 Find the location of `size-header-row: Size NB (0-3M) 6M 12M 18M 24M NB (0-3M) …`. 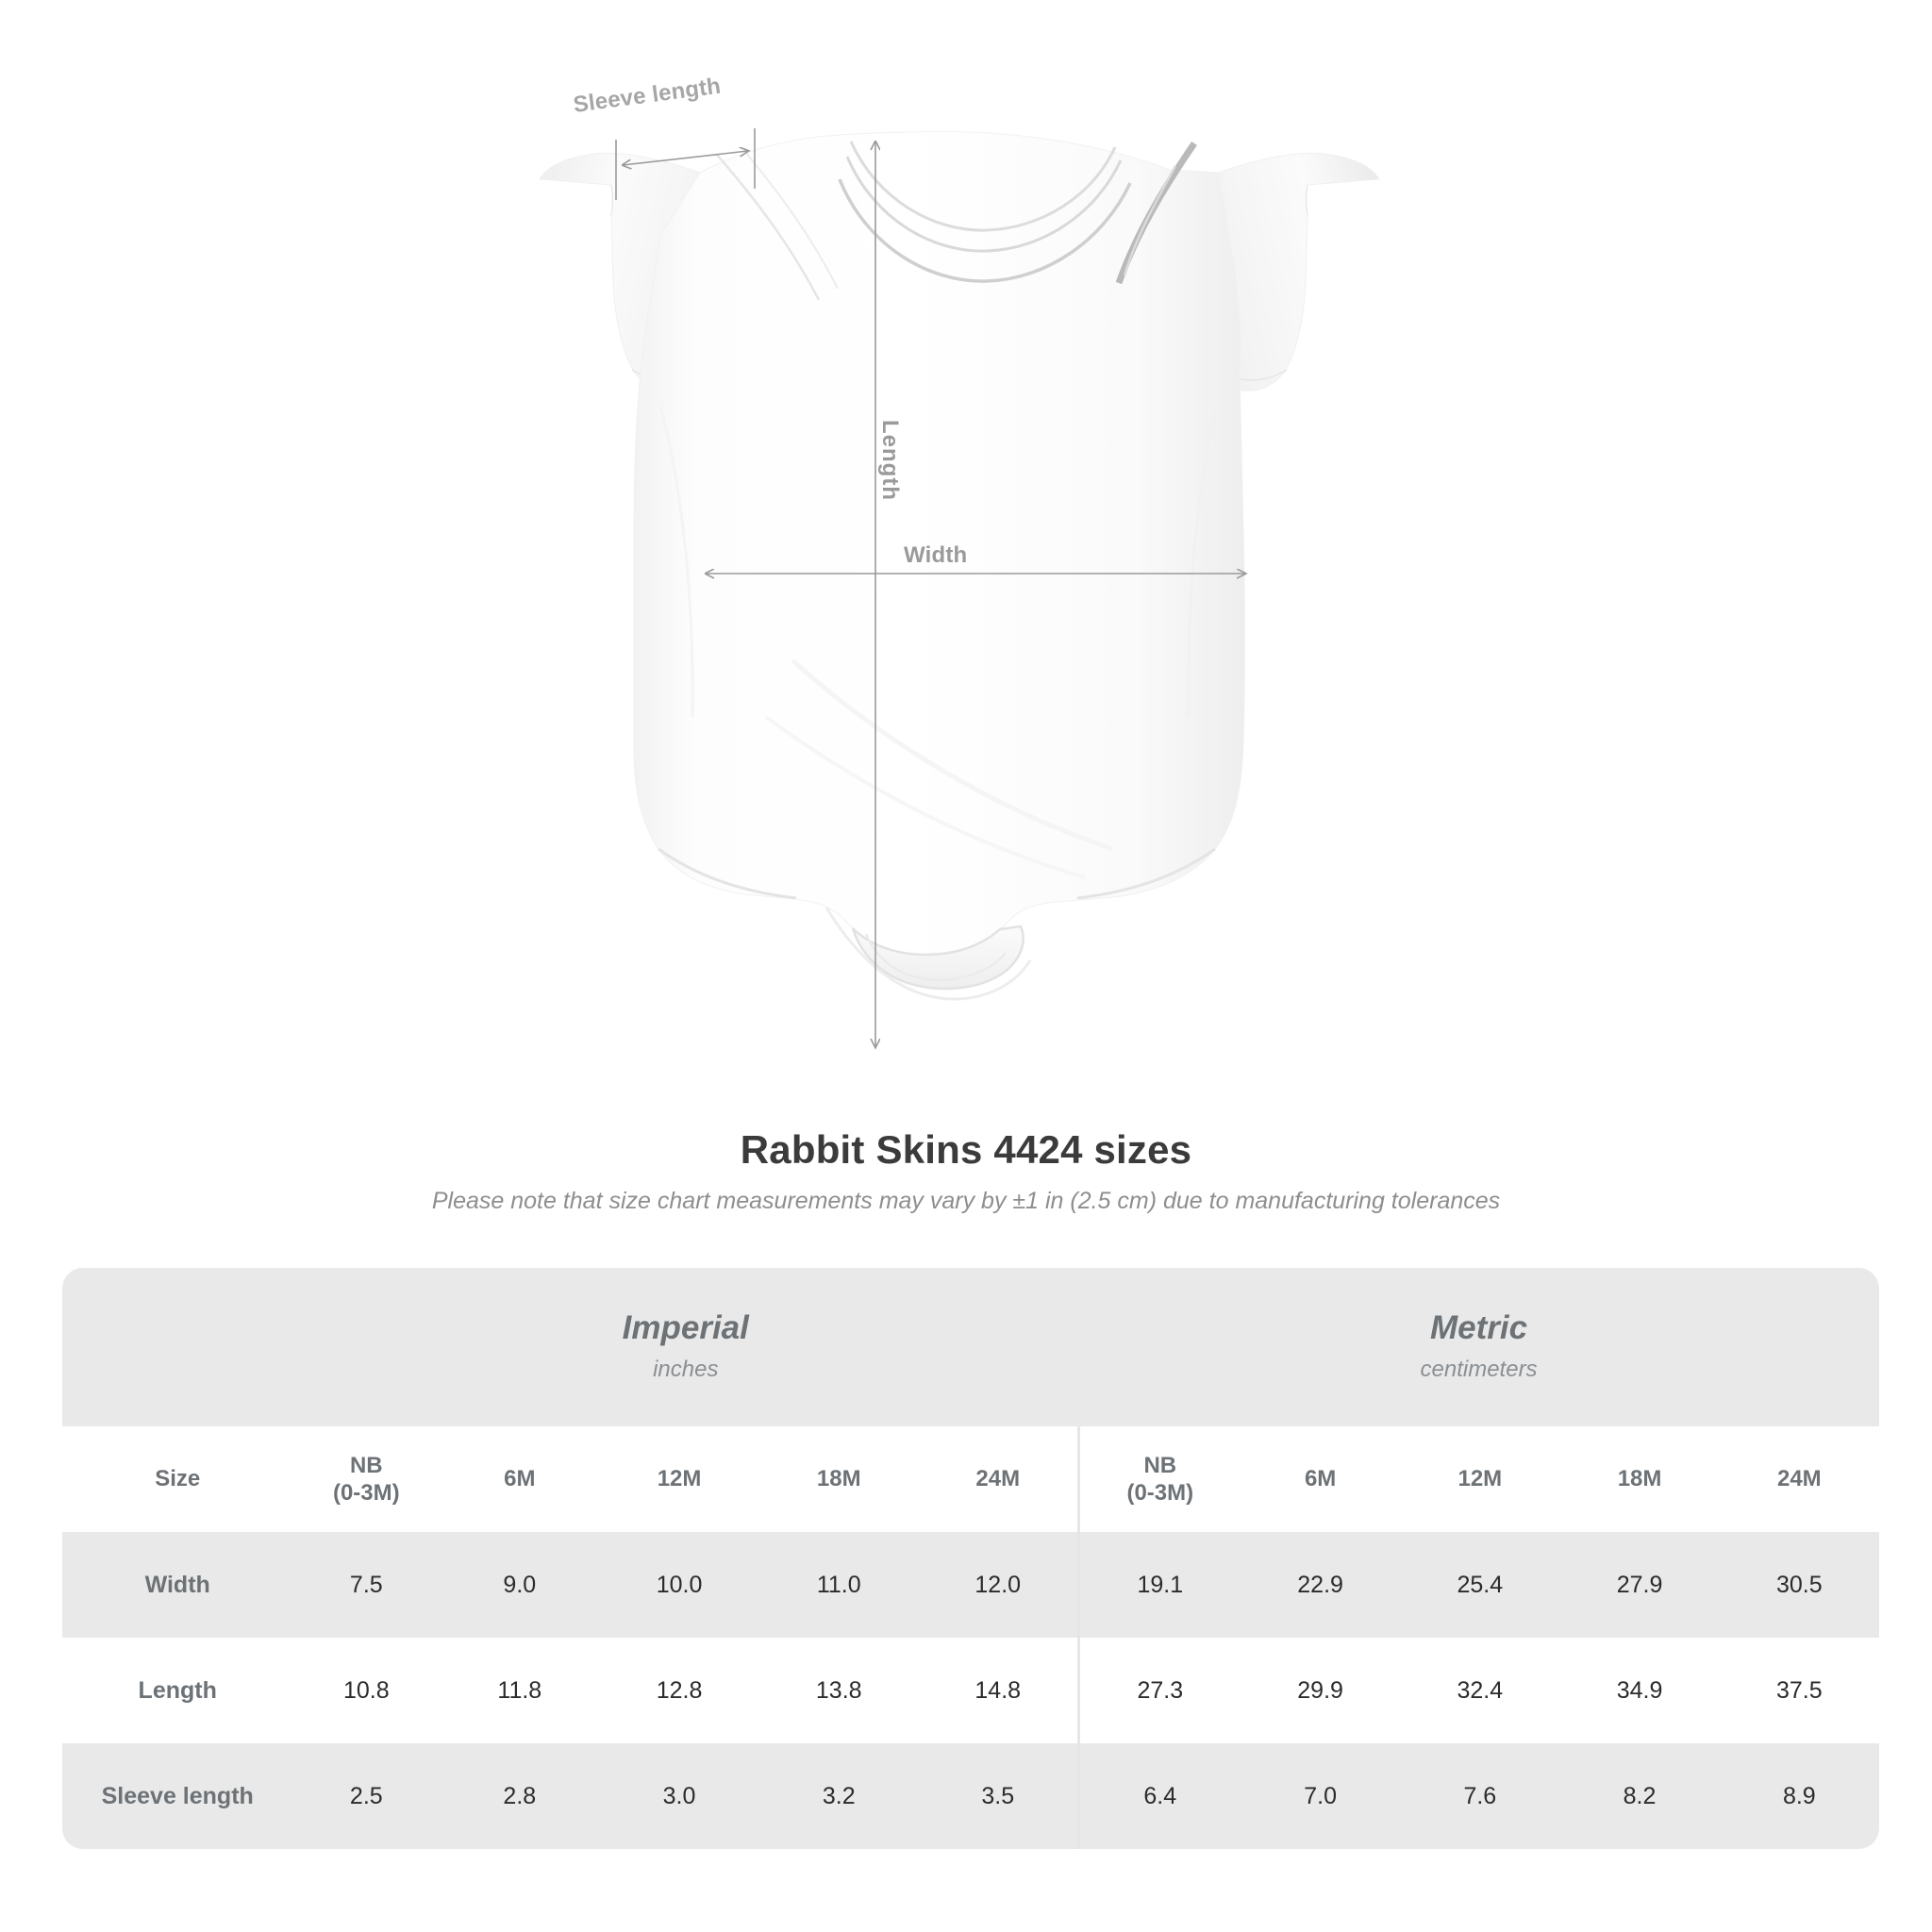

size-header-row: Size NB (0-3M) 6M 12M 18M 24M NB (0-3M) … is located at coordinates (971, 1479).